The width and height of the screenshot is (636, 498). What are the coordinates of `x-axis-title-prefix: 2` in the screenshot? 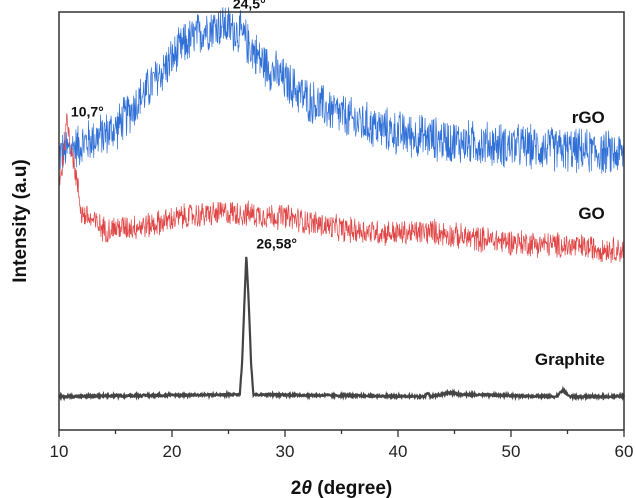 It's located at (296, 488).